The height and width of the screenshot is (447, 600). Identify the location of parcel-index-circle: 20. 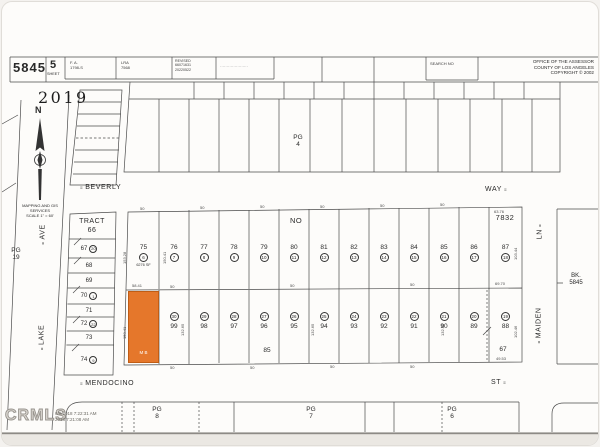
(474, 316).